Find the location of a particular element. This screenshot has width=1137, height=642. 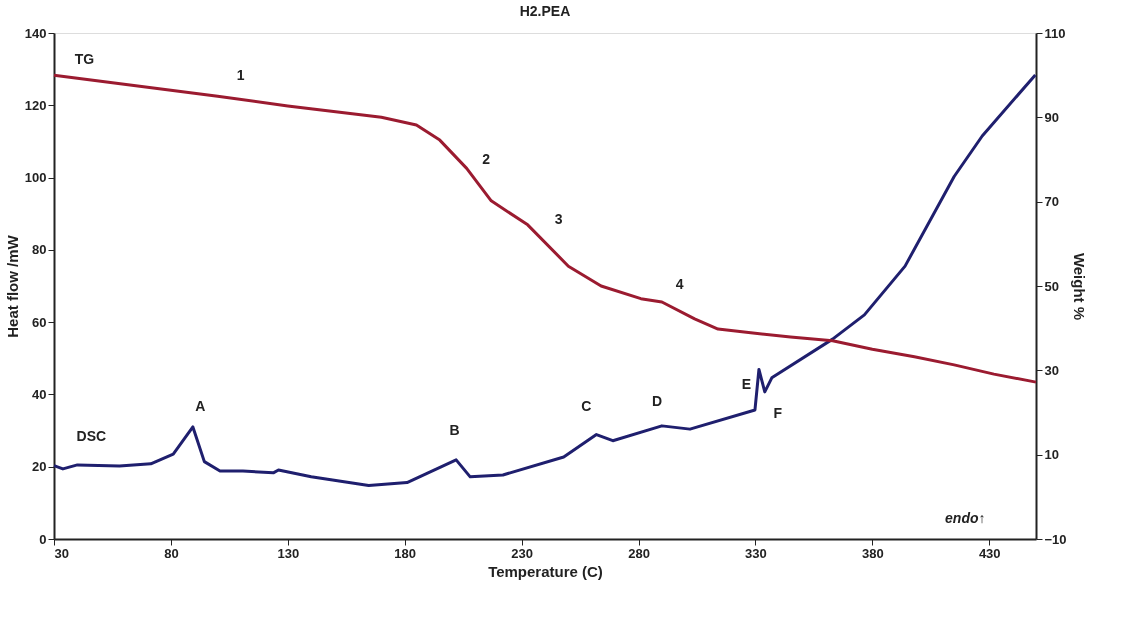

x-tick-label: 180 is located at coordinates (405, 553).